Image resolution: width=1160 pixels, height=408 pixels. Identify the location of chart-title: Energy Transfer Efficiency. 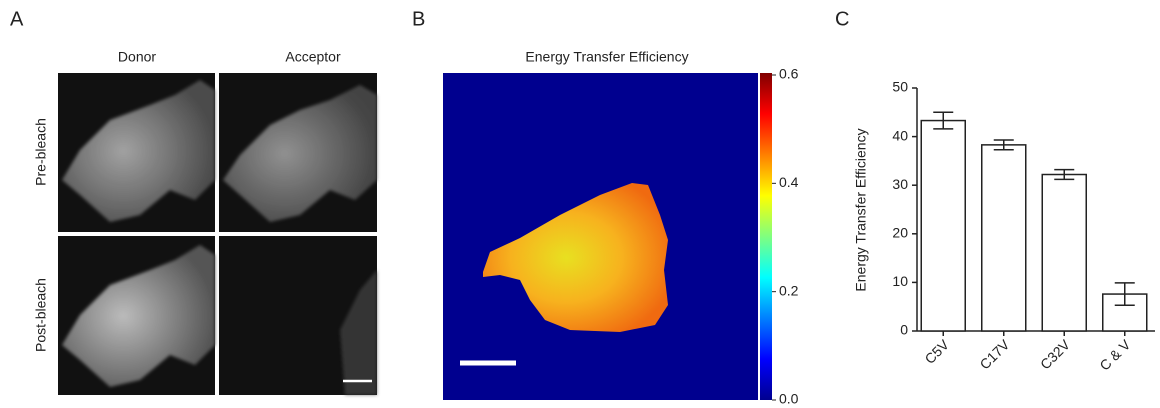
(606, 57).